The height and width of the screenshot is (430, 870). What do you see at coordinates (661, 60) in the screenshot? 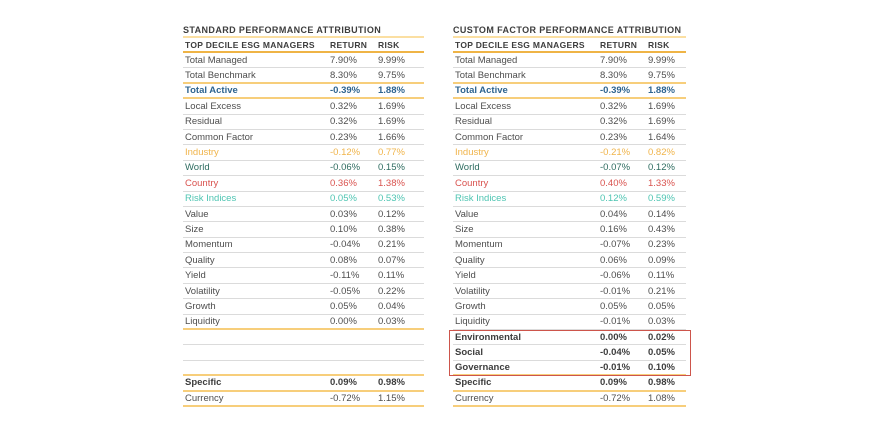
I see `cell-risk: 9.99%` at bounding box center [661, 60].